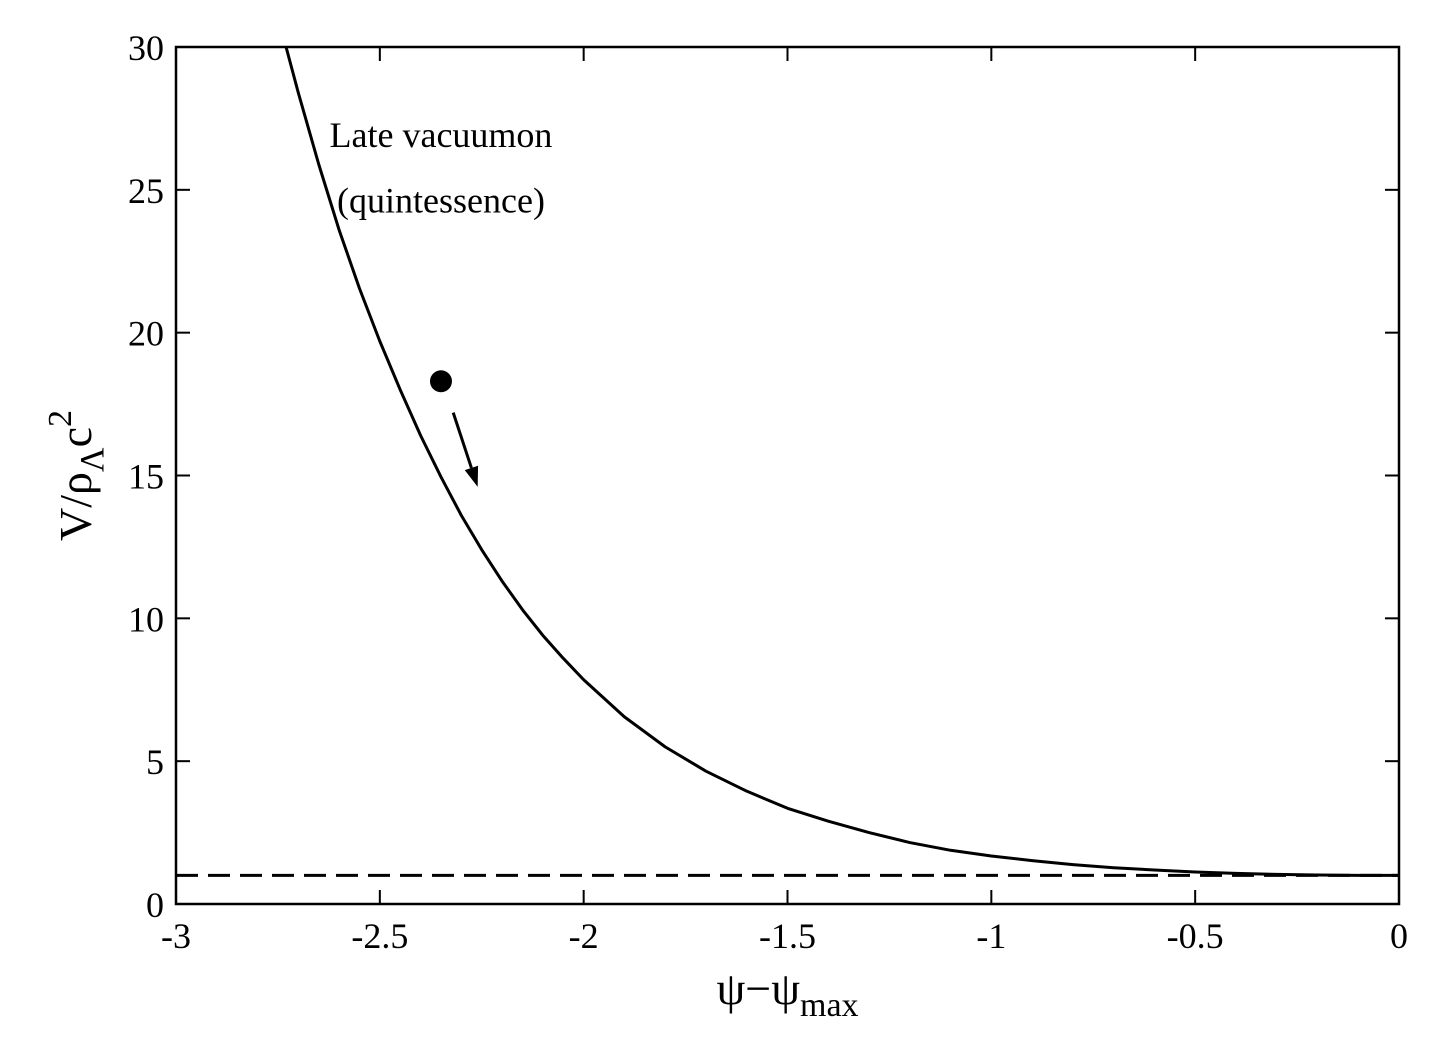 The height and width of the screenshot is (1039, 1429). What do you see at coordinates (758, 988) in the screenshot?
I see `x-axis-title-main: ψ−ψ` at bounding box center [758, 988].